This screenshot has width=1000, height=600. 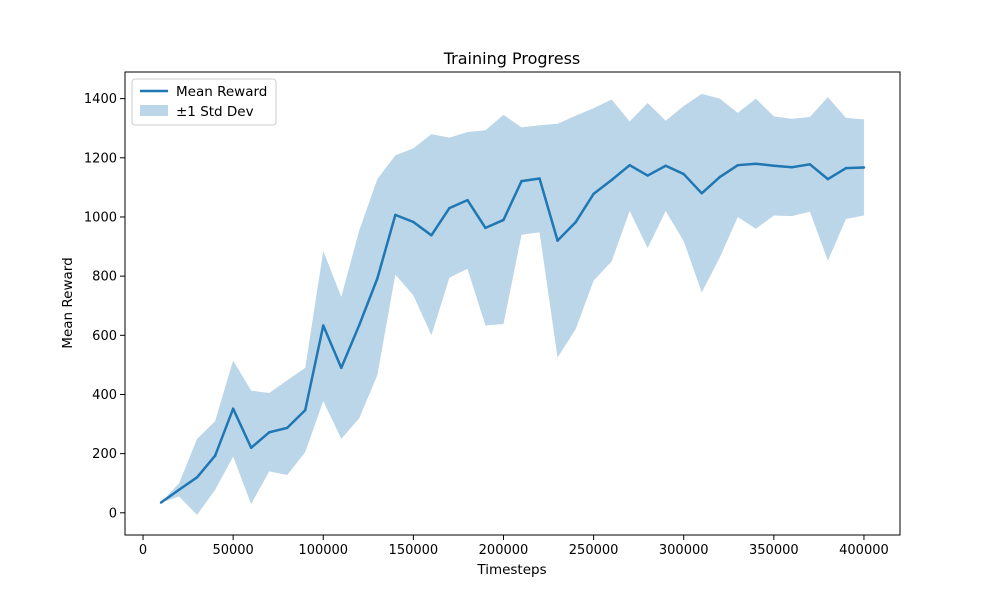 I want to click on x-tick-label: 200000, so click(x=504, y=550).